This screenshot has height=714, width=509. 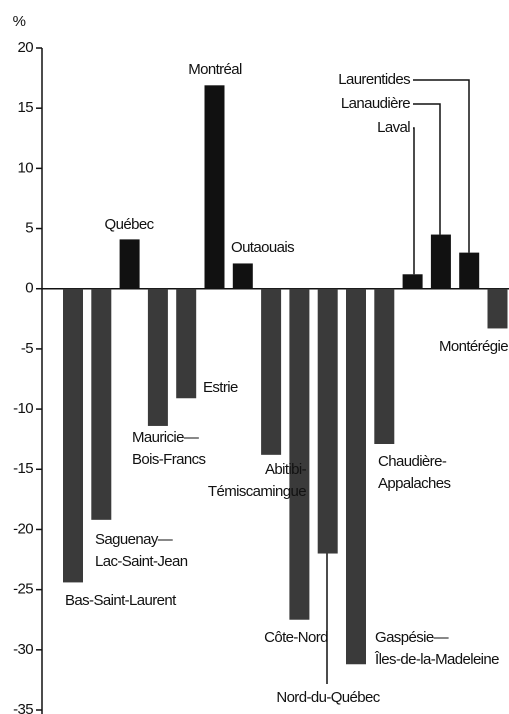 I want to click on y-axis-label: %, so click(x=19, y=21).